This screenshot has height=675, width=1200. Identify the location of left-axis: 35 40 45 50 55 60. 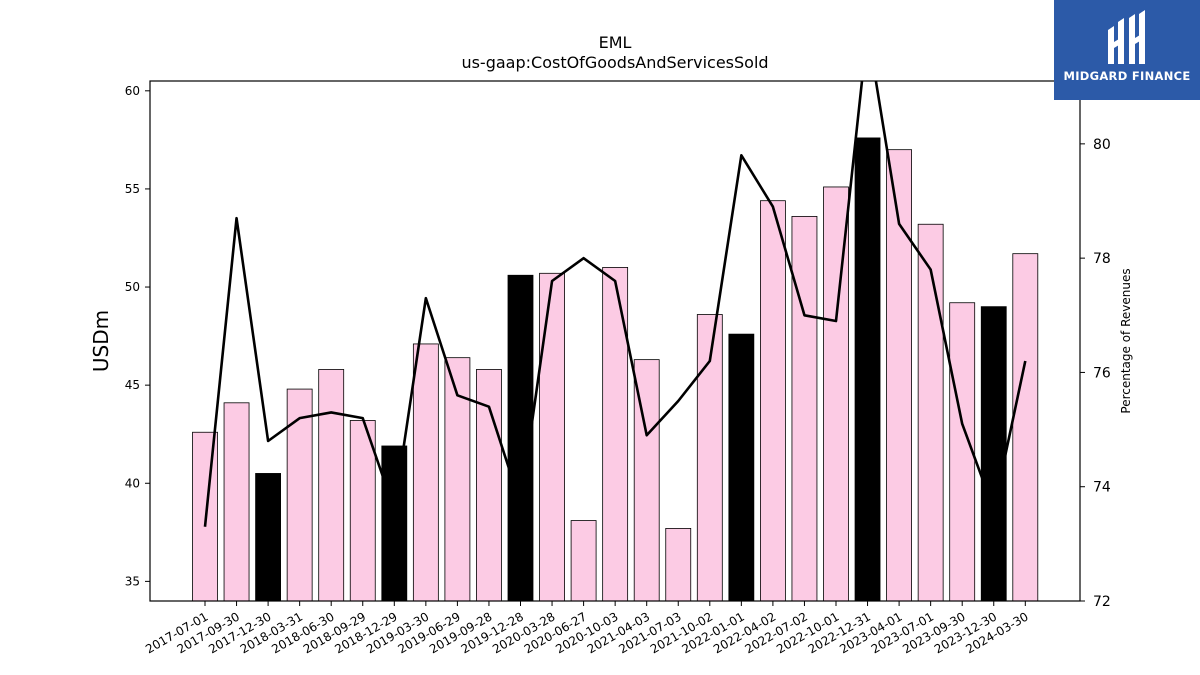
(137, 336).